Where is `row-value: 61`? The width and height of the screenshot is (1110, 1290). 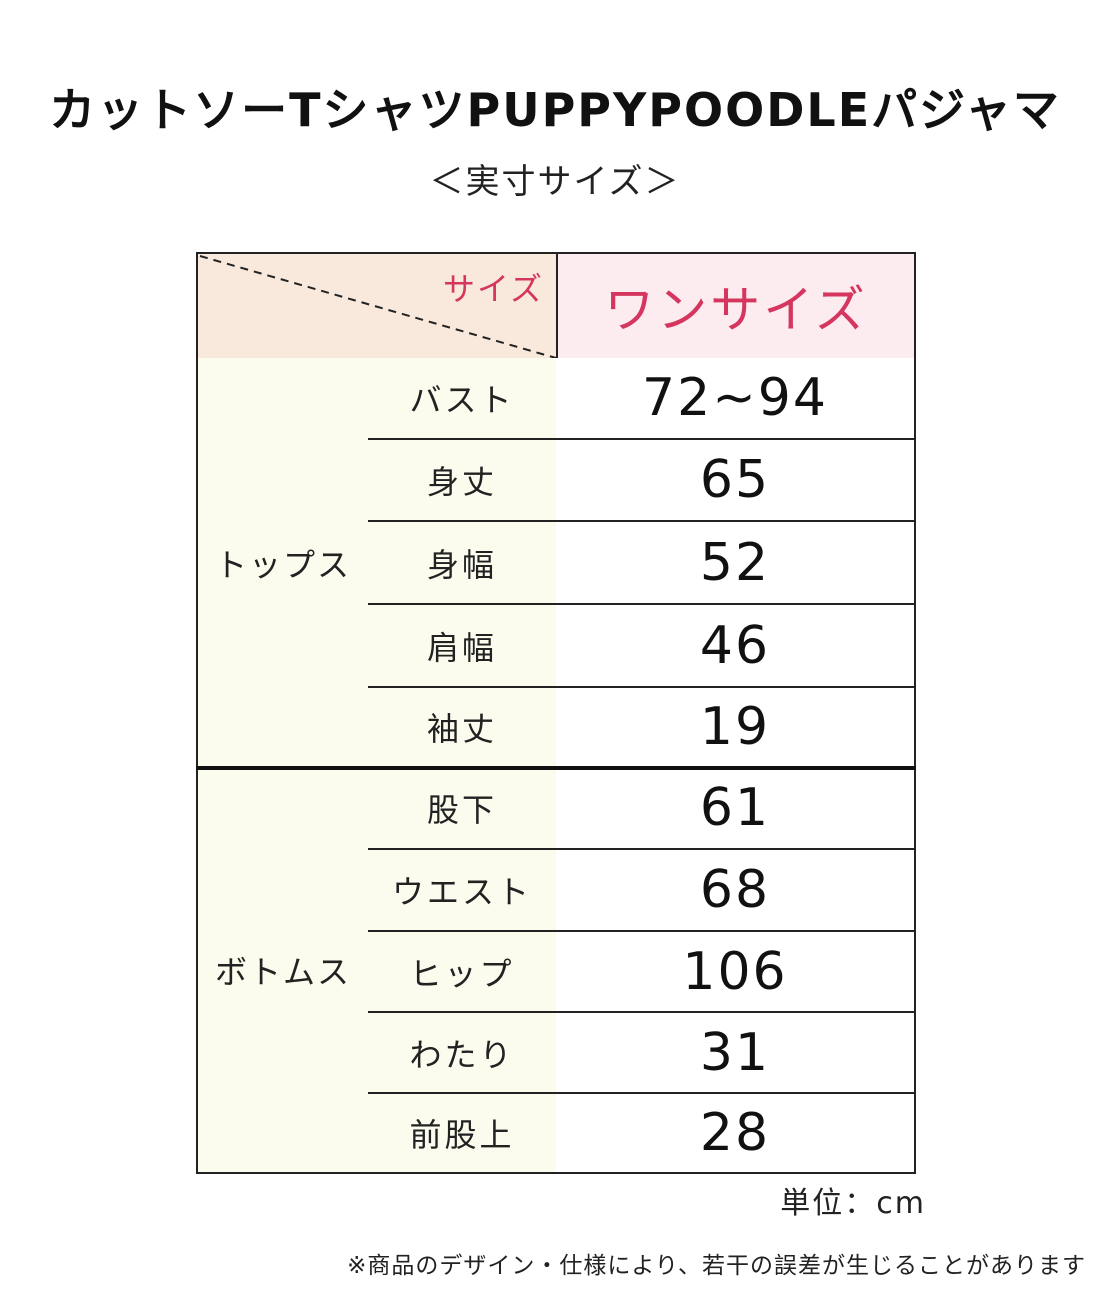 row-value: 61 is located at coordinates (736, 809).